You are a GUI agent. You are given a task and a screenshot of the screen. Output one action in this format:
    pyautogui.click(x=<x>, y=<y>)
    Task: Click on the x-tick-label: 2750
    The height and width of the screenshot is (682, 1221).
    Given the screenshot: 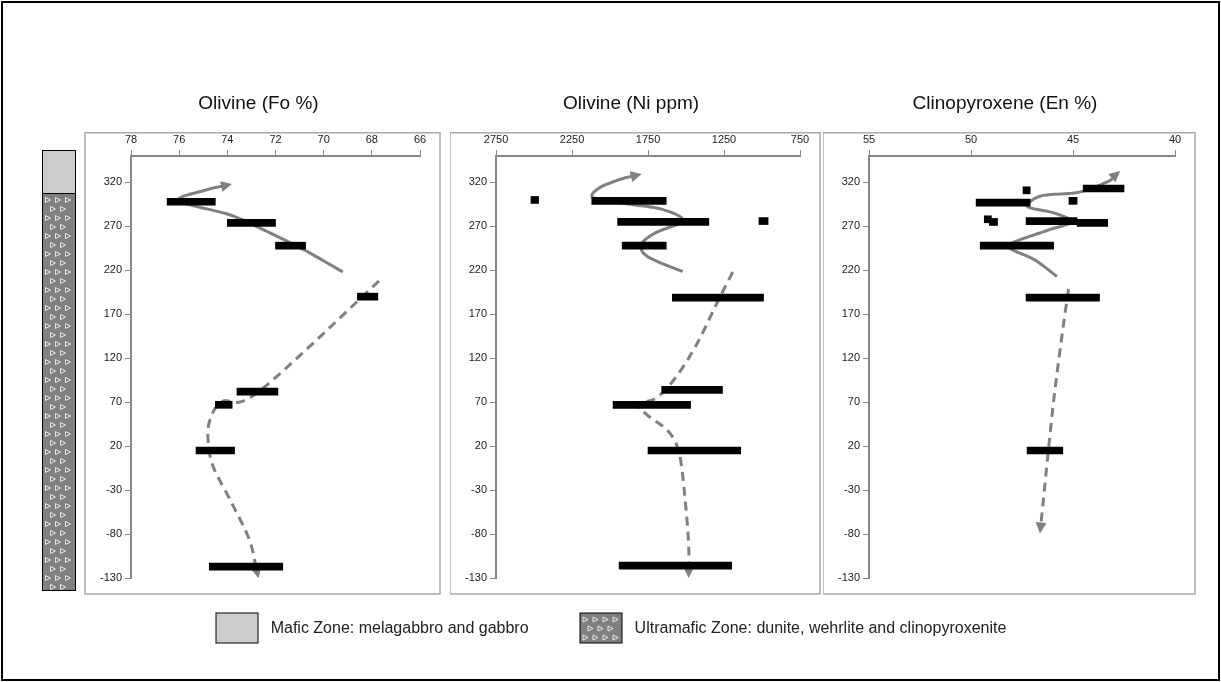 What is the action you would take?
    pyautogui.click(x=496, y=139)
    